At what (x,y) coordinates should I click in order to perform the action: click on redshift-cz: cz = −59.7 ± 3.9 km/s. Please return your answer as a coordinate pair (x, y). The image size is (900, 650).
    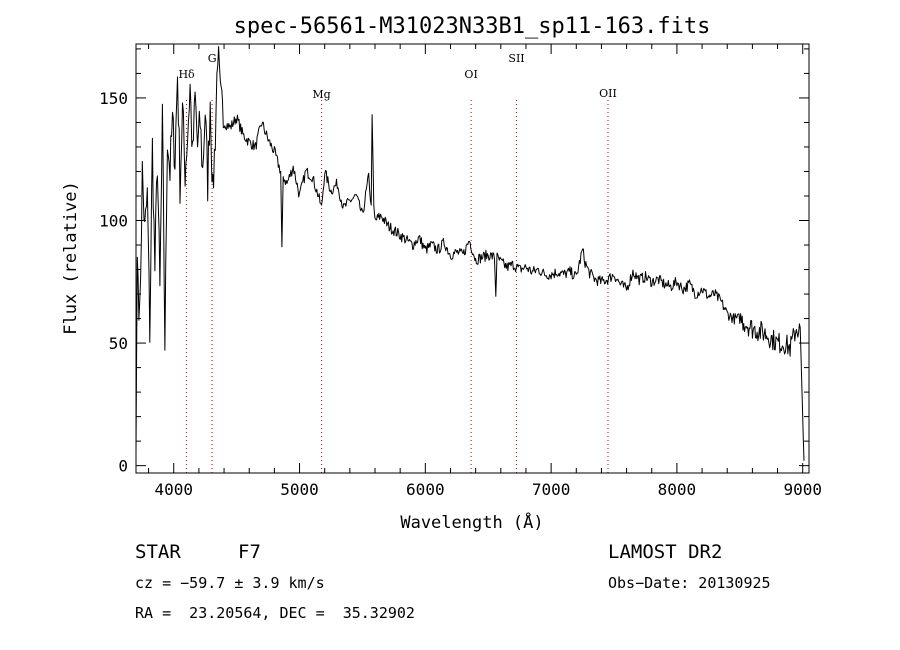
    Looking at the image, I should click on (230, 583).